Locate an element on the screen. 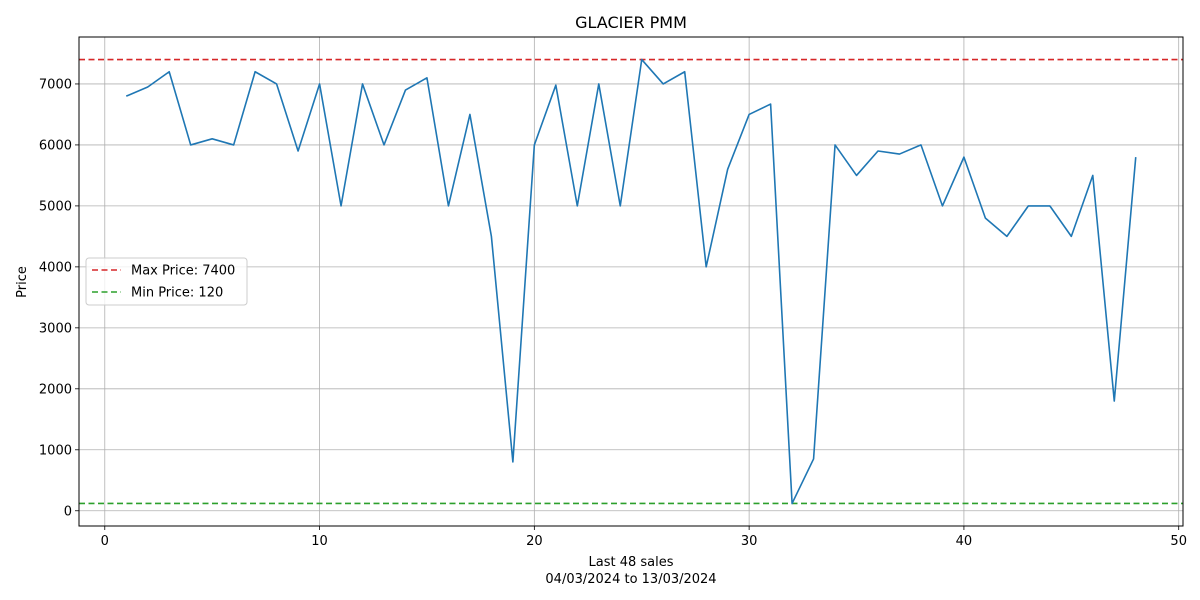  x-tick-label: 50 is located at coordinates (1178, 541).